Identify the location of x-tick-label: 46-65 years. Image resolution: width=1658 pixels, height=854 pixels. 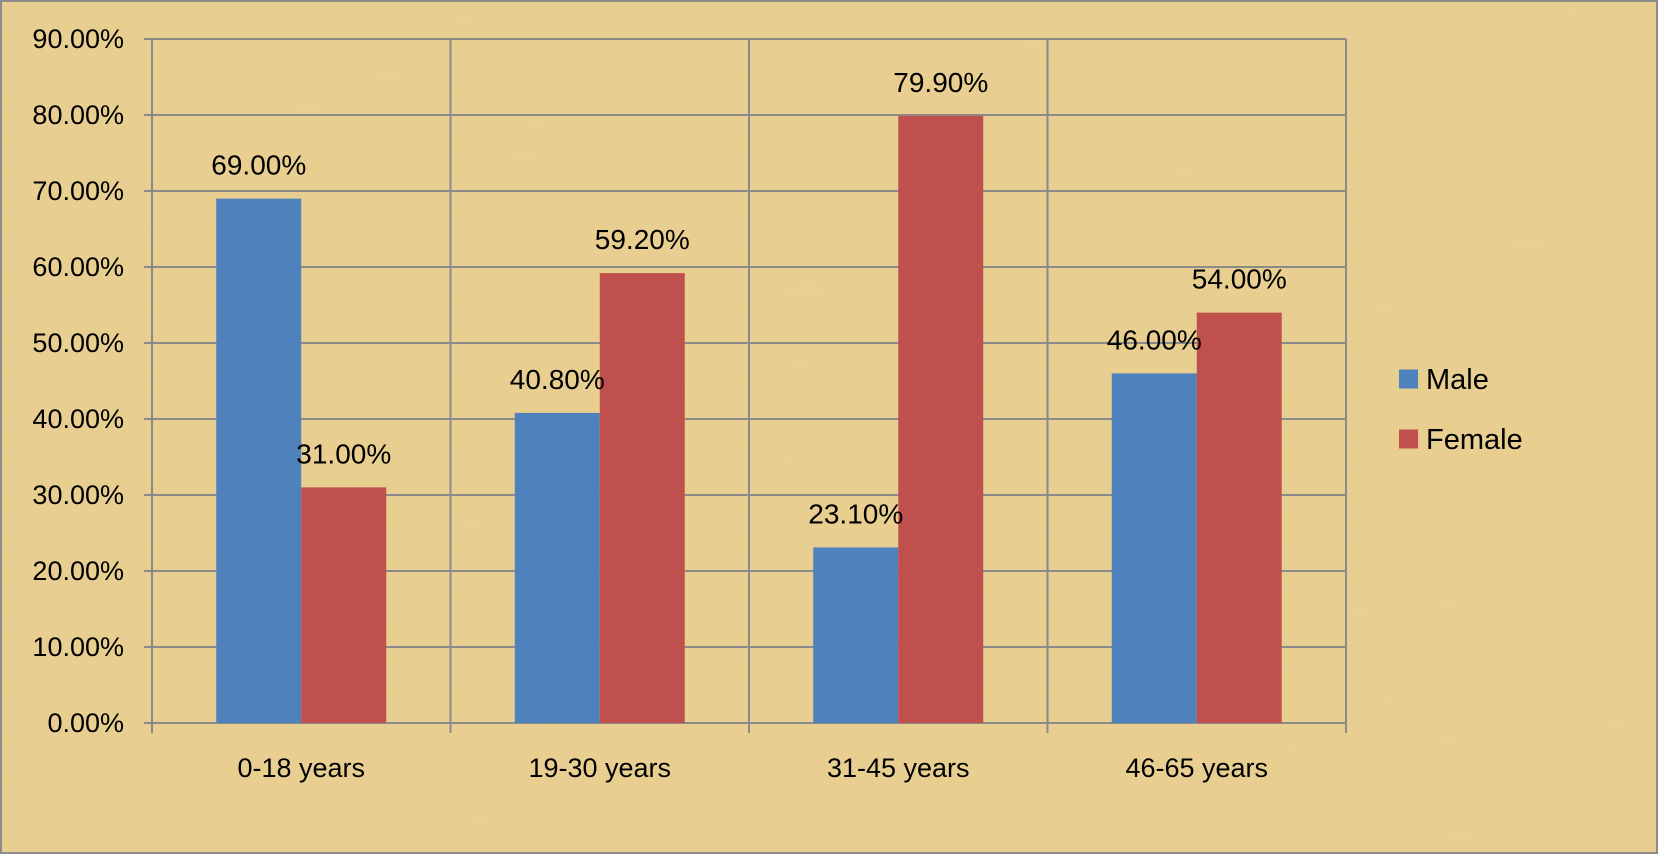
(1196, 768).